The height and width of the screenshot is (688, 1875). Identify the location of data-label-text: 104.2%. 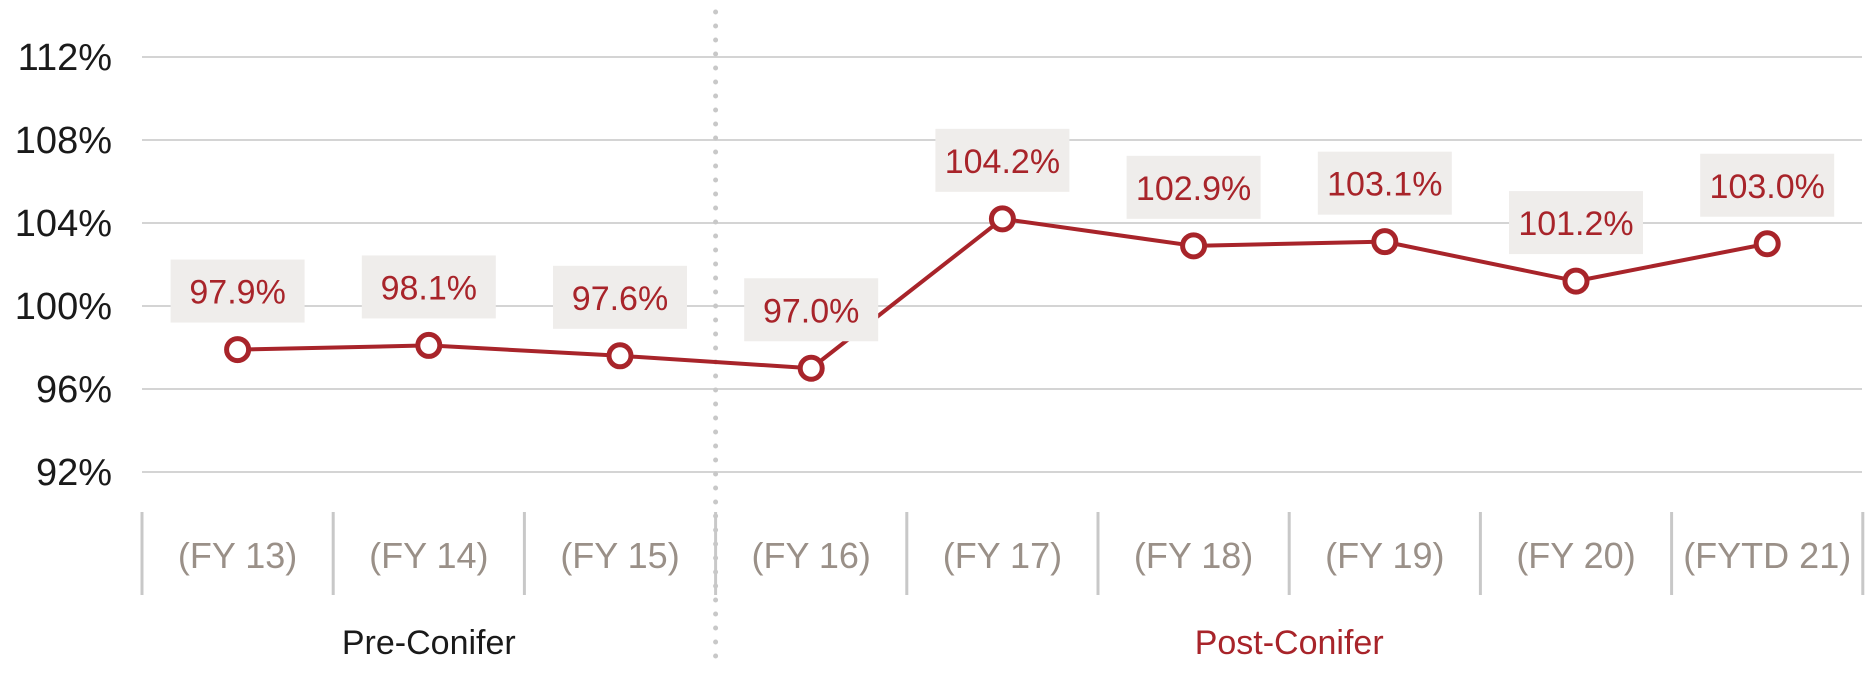
(1002, 162).